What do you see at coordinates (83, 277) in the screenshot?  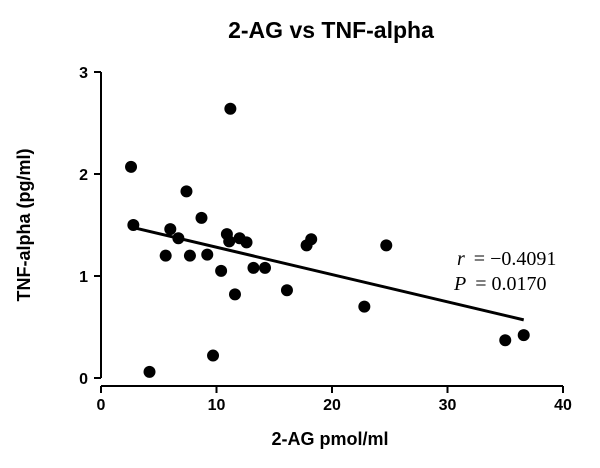 I see `y-tick-label-1: 1` at bounding box center [83, 277].